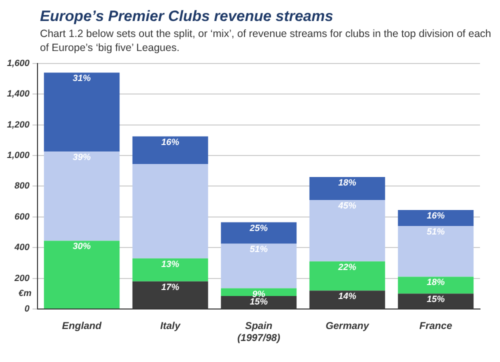  Describe the element at coordinates (18, 155) in the screenshot. I see `y-tick-label: 1,000` at that location.